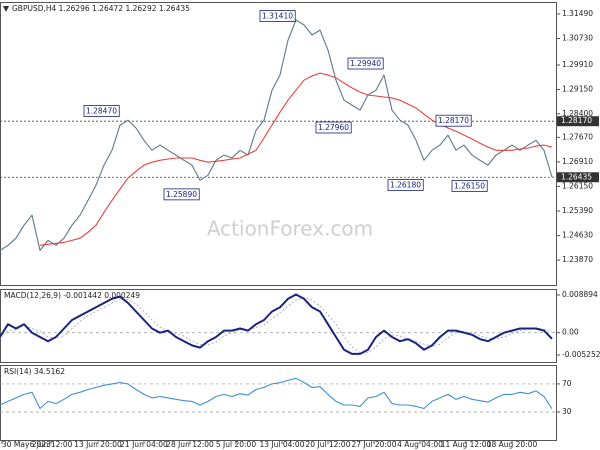  What do you see at coordinates (282, 444) in the screenshot?
I see `x-tick-label: 13 Jul 04:00` at bounding box center [282, 444].